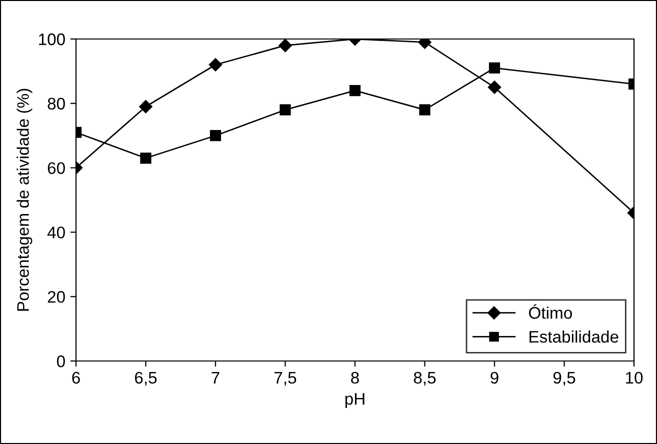  What do you see at coordinates (354, 400) in the screenshot?
I see `x-axis-title: pH` at bounding box center [354, 400].